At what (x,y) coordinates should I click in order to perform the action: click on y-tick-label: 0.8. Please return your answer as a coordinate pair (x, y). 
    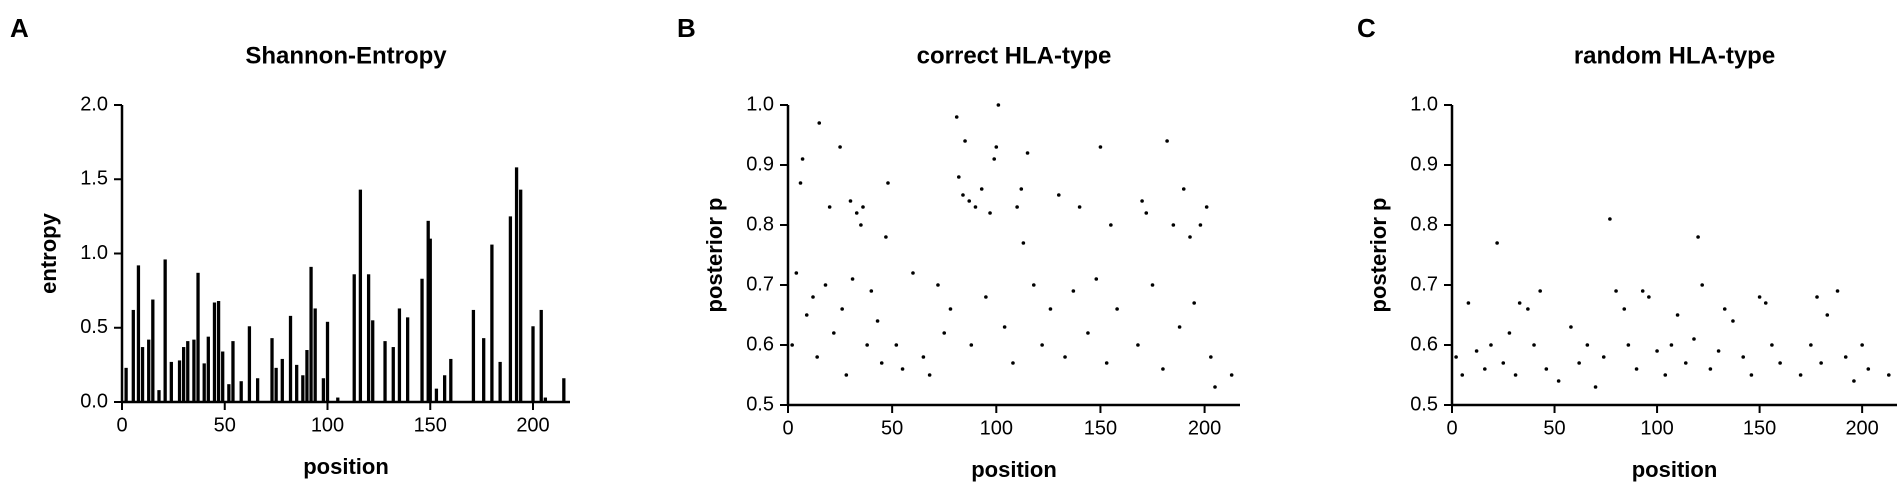
    Looking at the image, I should click on (1424, 224).